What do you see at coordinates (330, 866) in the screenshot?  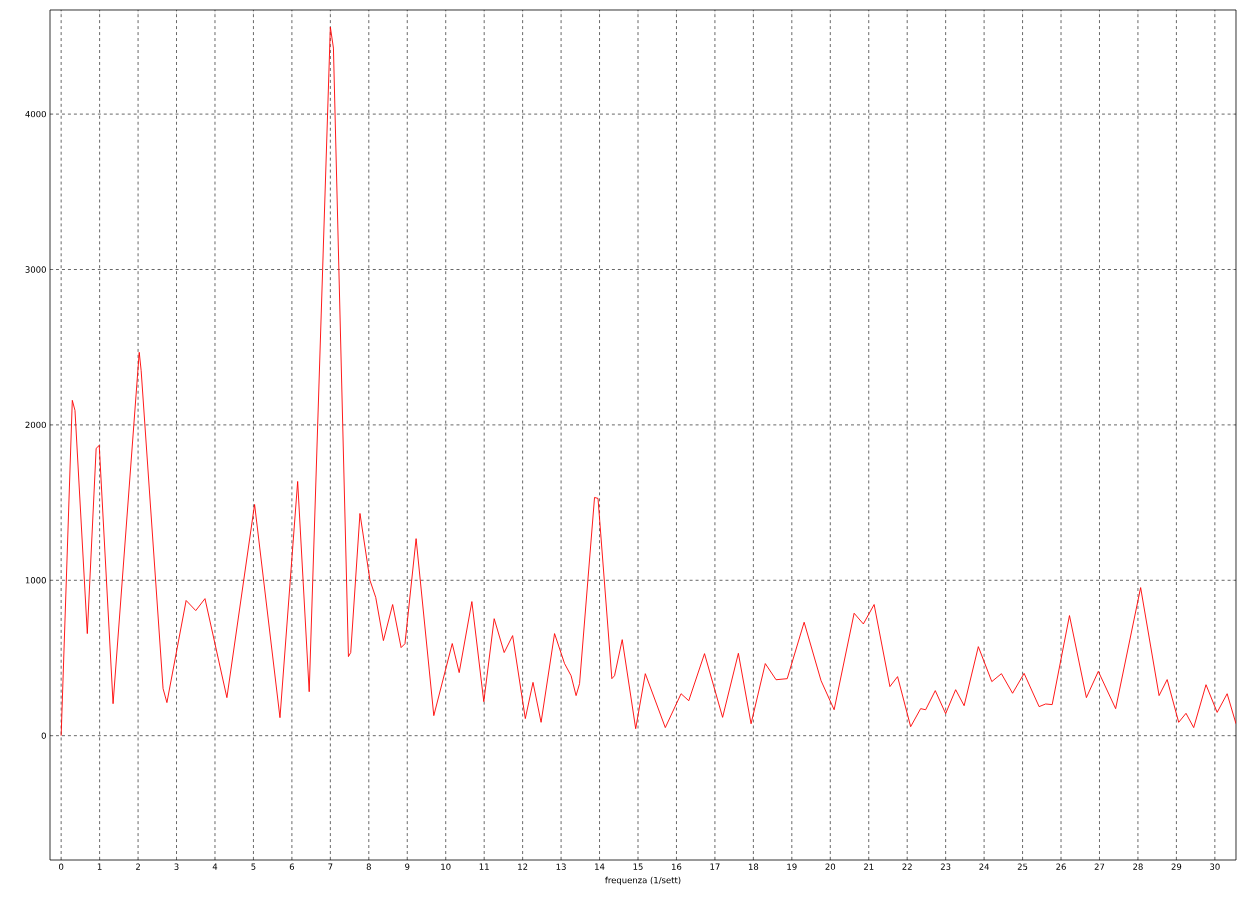 I see `x-tick-label: 7` at bounding box center [330, 866].